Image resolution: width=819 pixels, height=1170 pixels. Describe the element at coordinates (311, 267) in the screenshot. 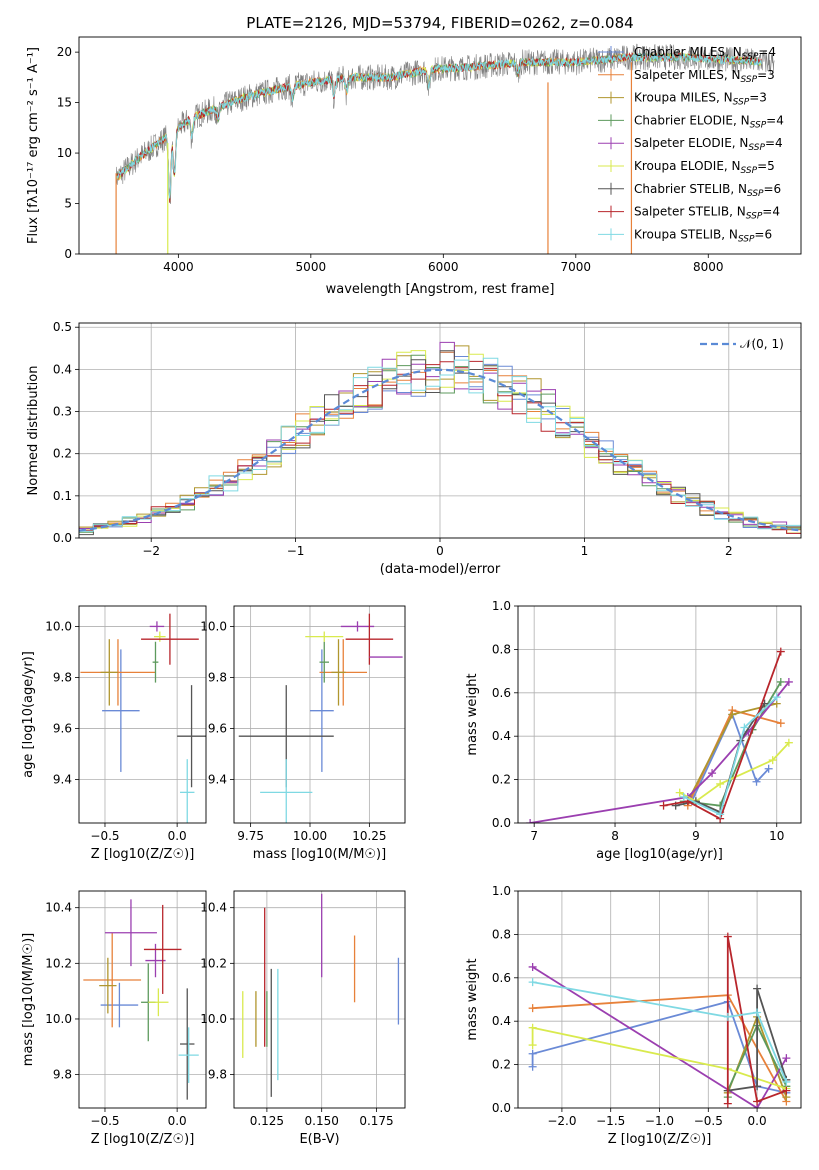

I see `x-tick-label: 5000` at that location.